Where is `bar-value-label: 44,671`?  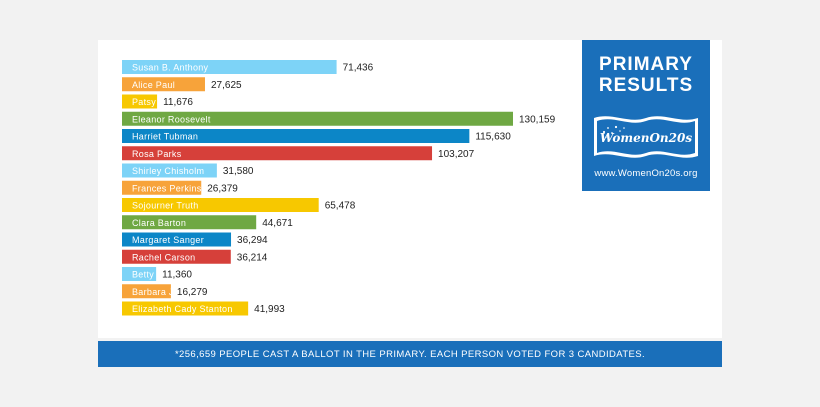 bar-value-label: 44,671 is located at coordinates (277, 223).